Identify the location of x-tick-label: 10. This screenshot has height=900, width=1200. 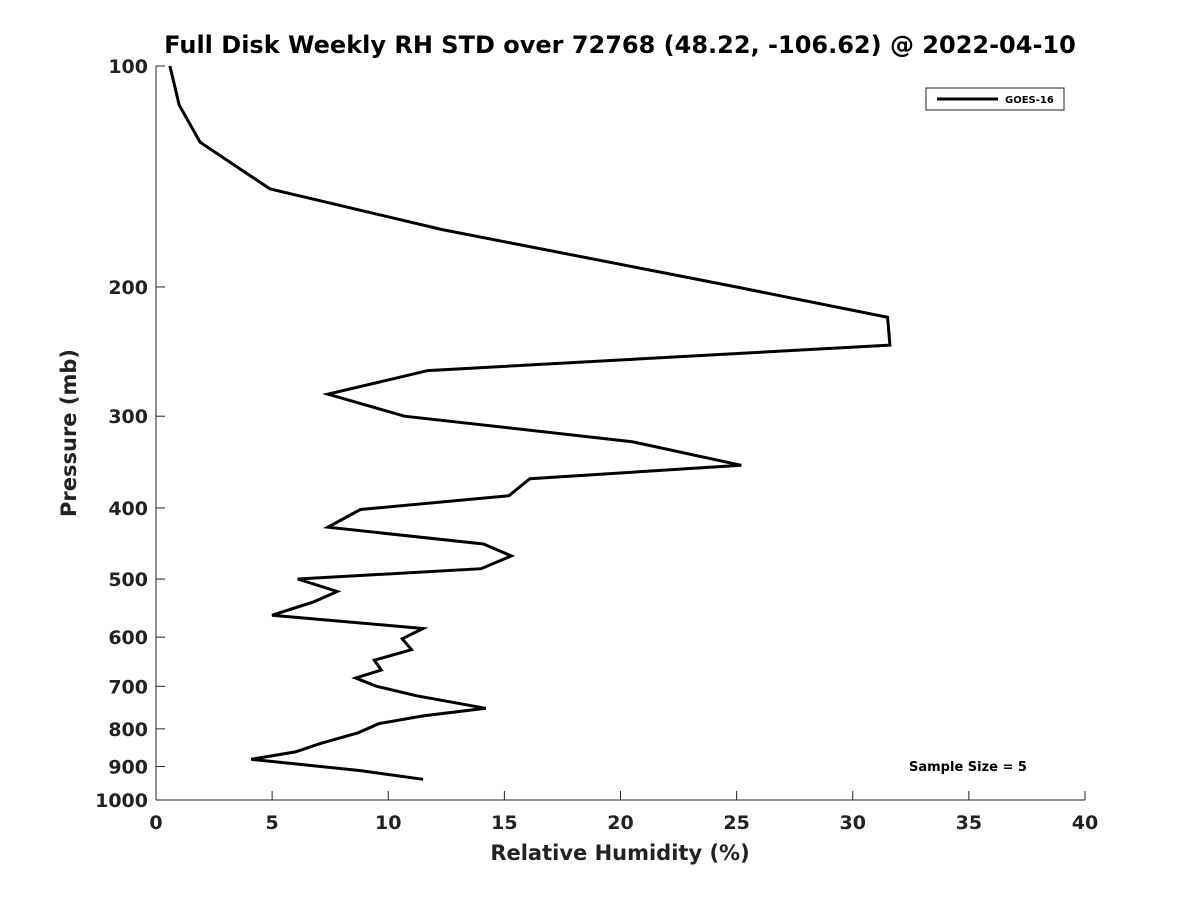
(388, 823).